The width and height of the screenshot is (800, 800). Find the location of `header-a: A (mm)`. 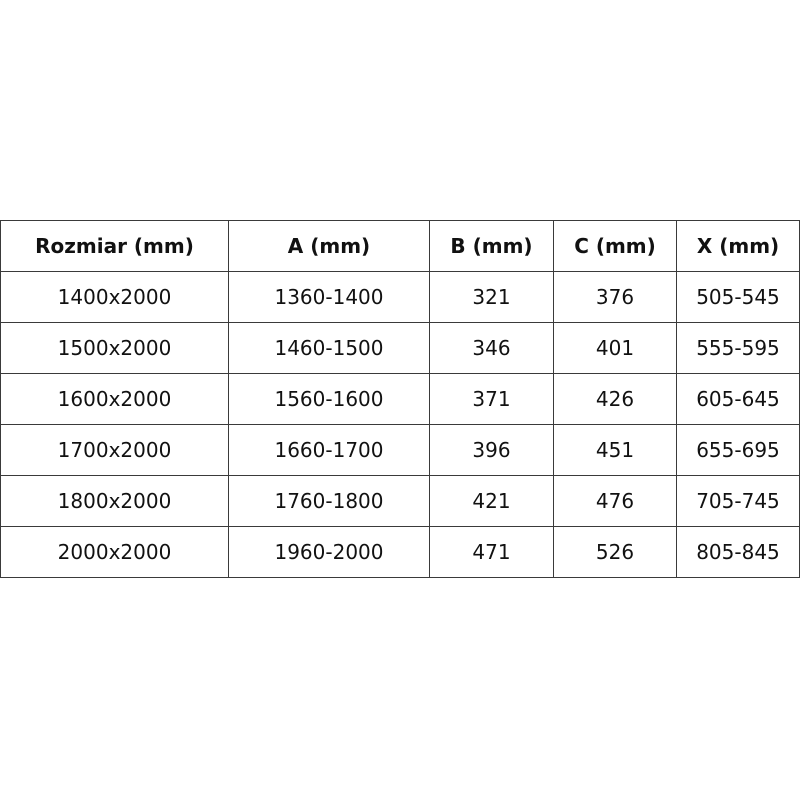

header-a: A (mm) is located at coordinates (329, 246).